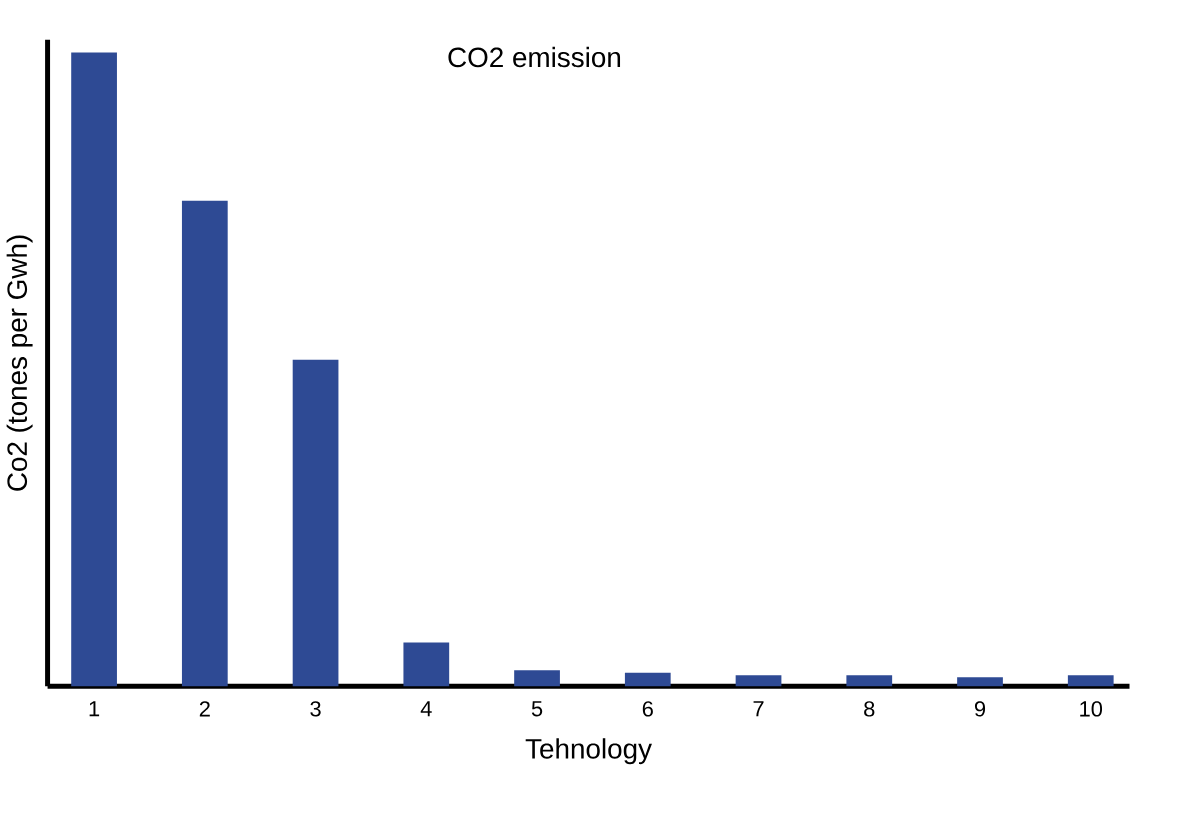  I want to click on x-axis-title: Tehnology, so click(588, 751).